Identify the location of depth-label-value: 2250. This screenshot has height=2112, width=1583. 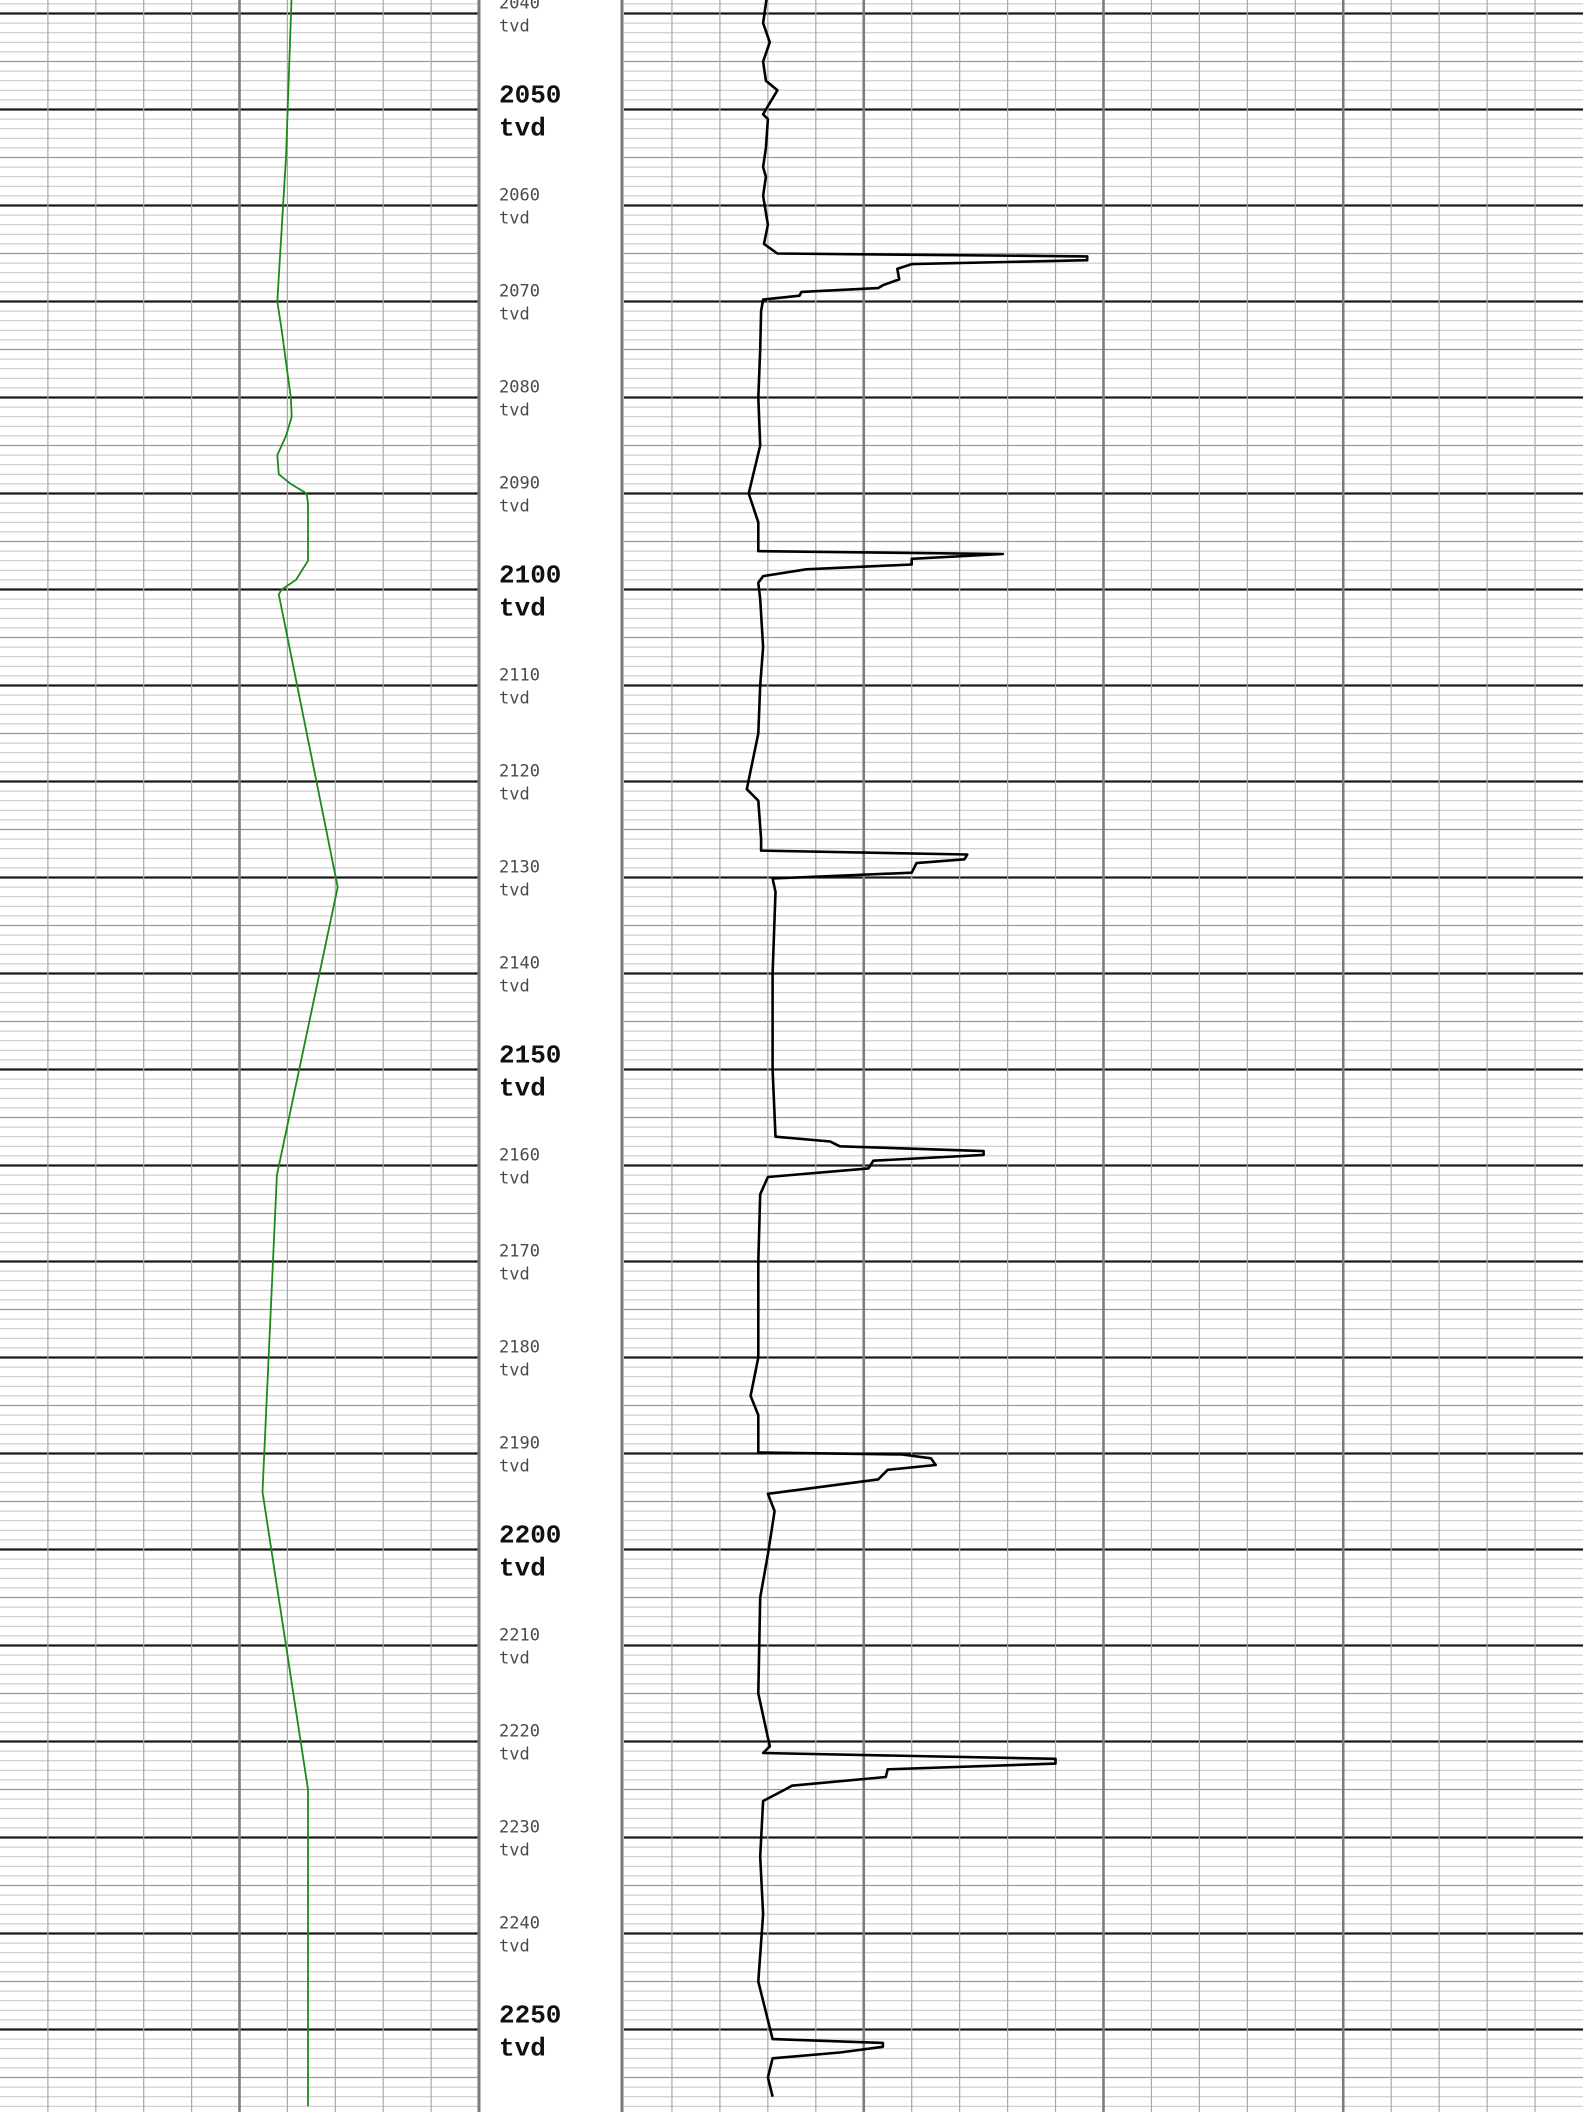
(530, 2016).